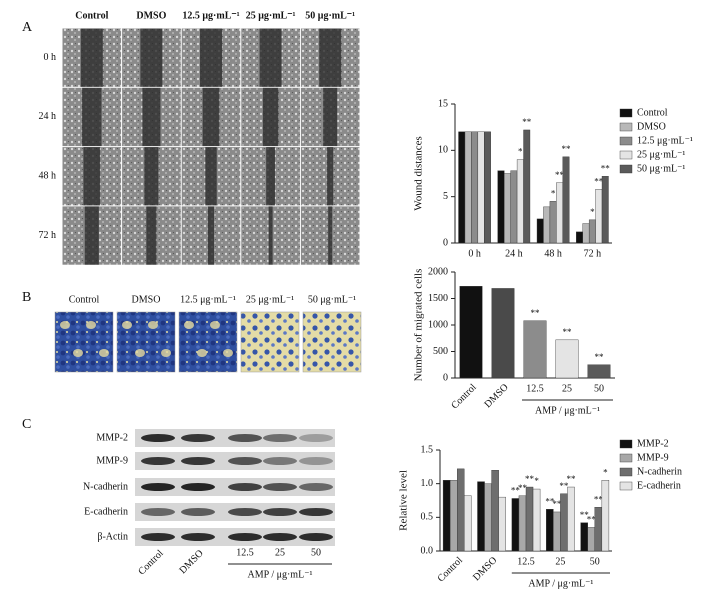 The width and height of the screenshot is (722, 592). Describe the element at coordinates (84, 299) in the screenshot. I see `column-label: Control` at that location.